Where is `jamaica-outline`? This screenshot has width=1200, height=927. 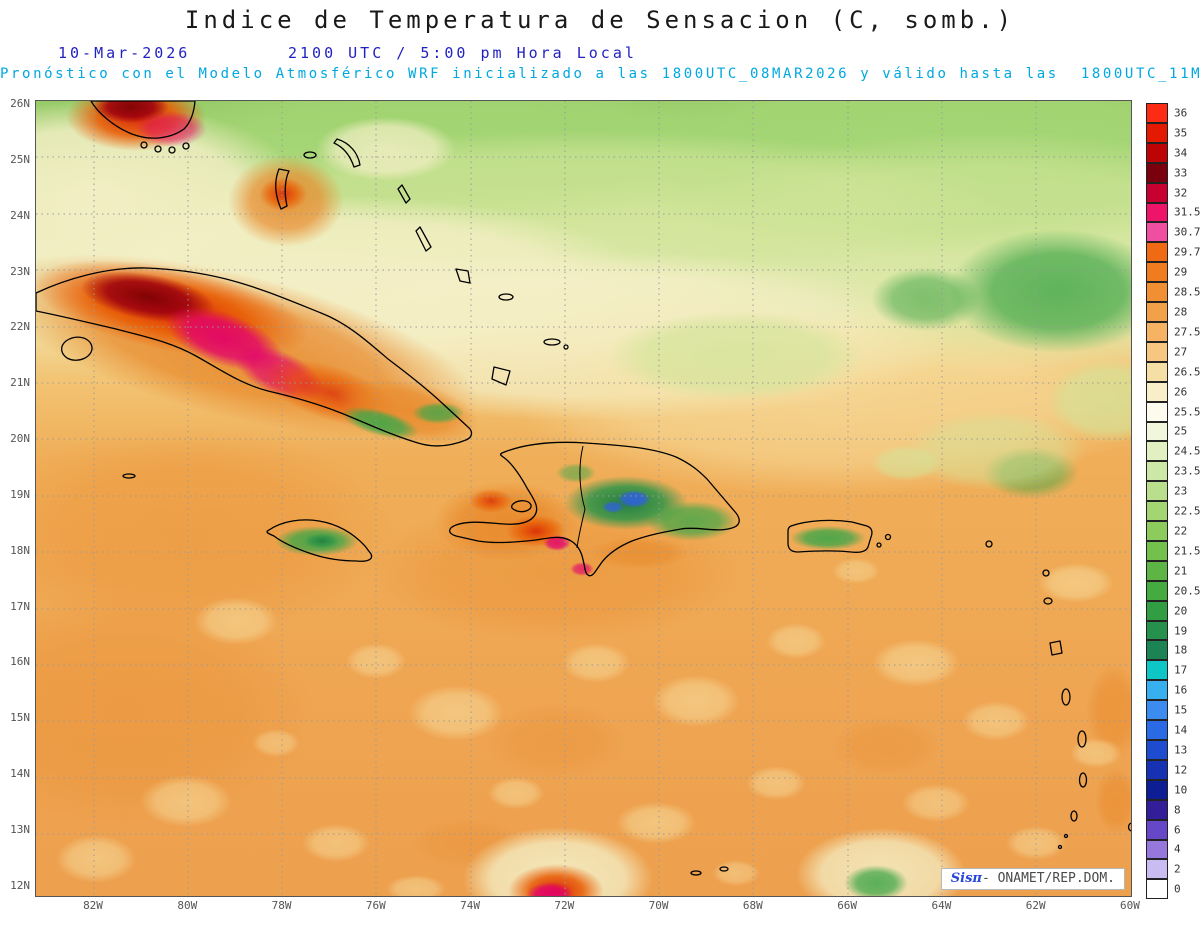
jamaica-outline is located at coordinates (319, 540).